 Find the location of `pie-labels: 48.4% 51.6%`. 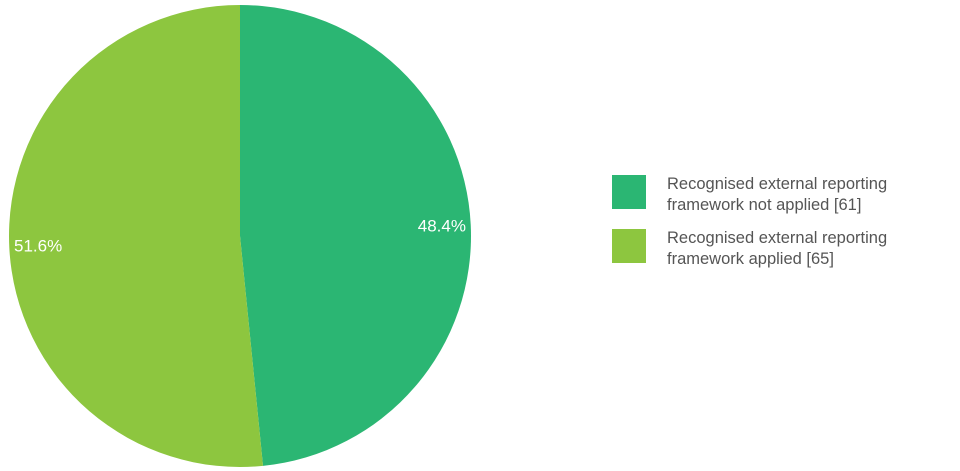

pie-labels: 48.4% 51.6% is located at coordinates (240, 235).